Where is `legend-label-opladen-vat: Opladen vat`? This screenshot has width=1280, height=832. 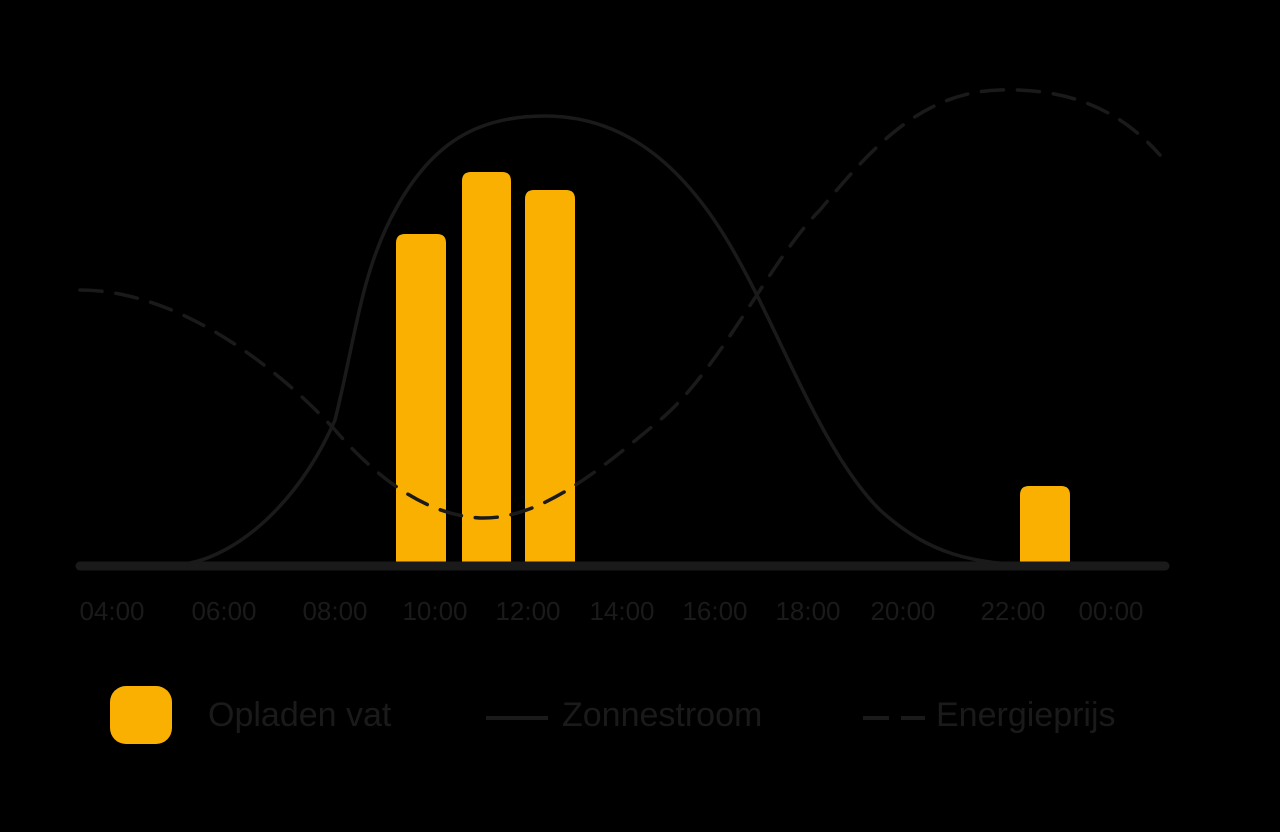
legend-label-opladen-vat: Opladen vat is located at coordinates (300, 715).